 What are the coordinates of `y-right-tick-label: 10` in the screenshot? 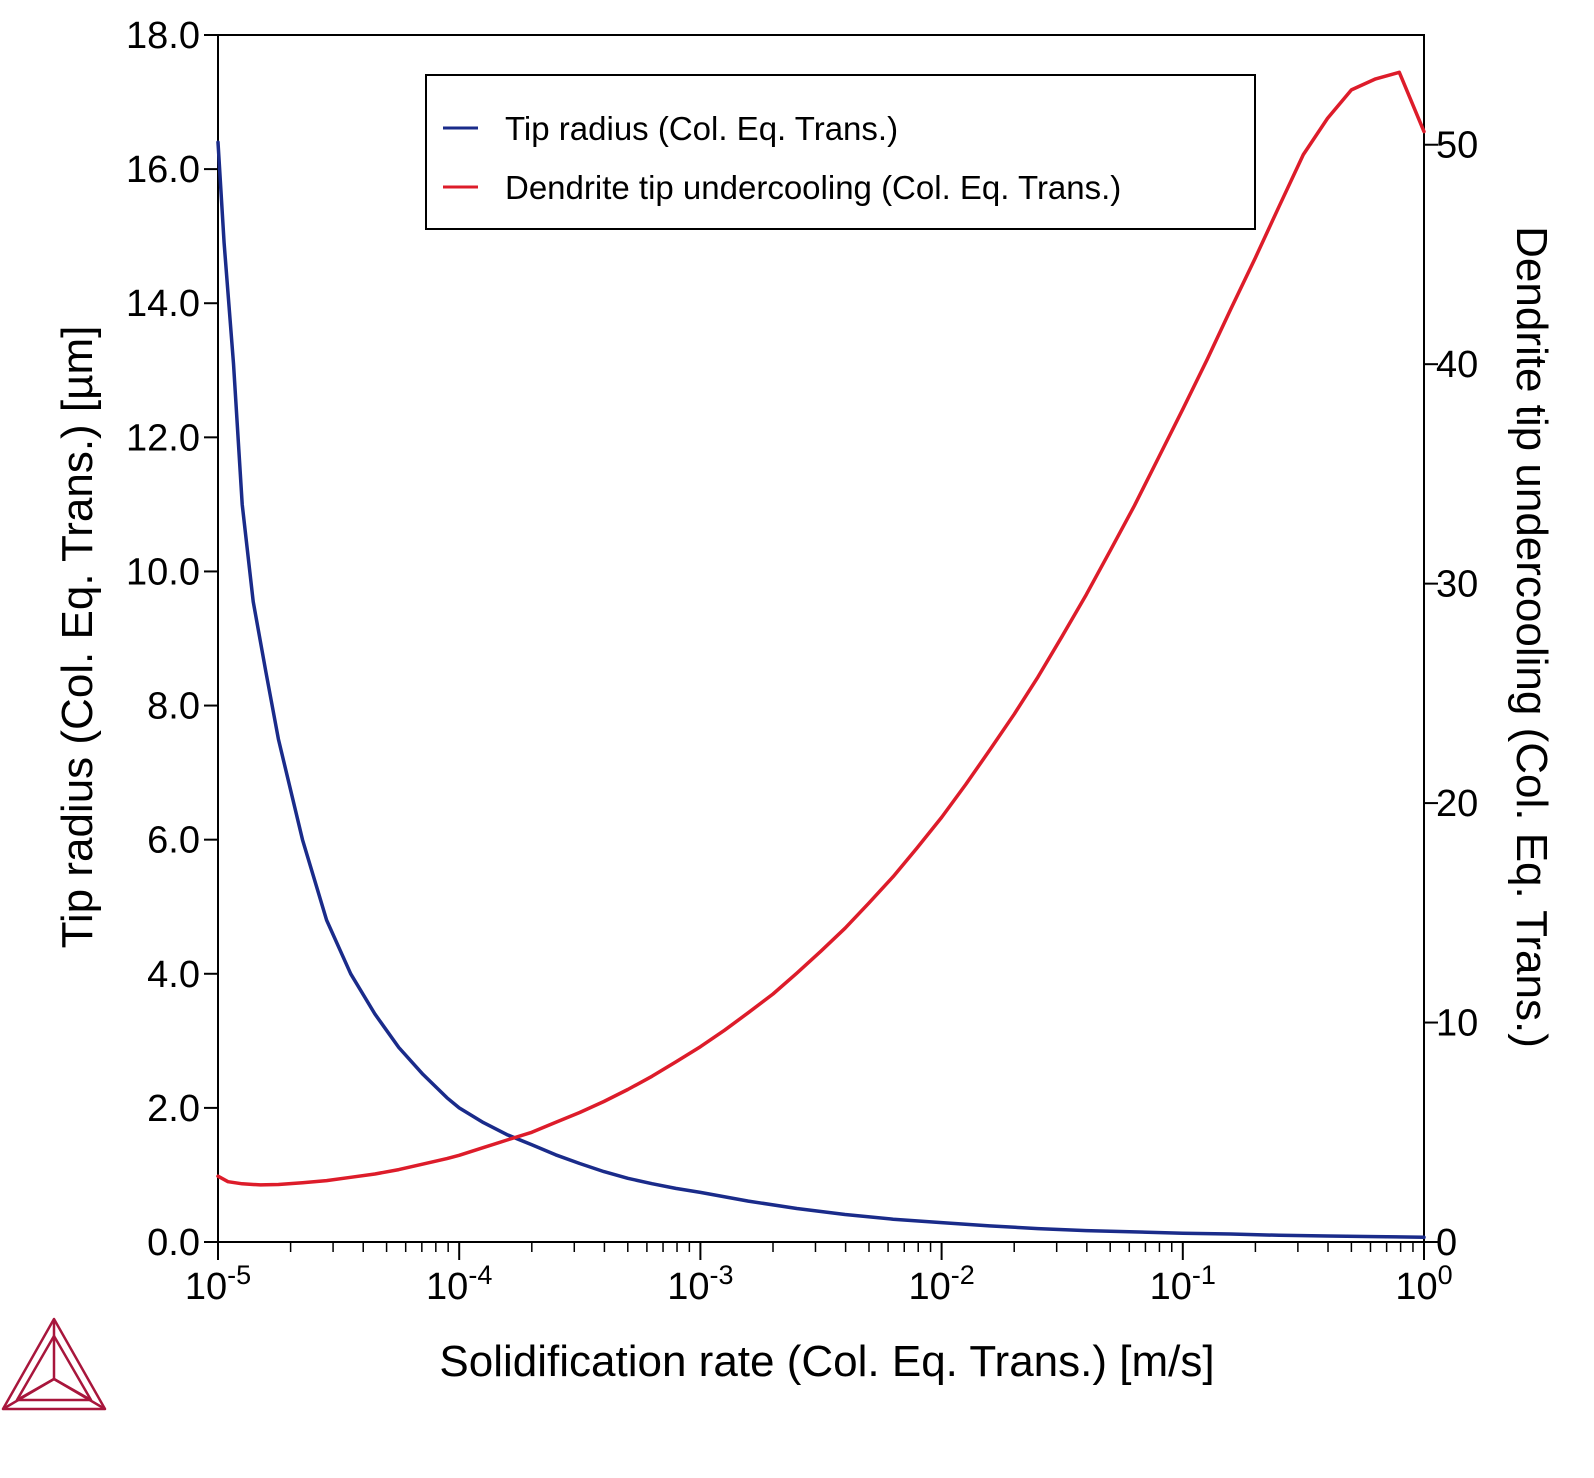 It's located at (1457, 1024).